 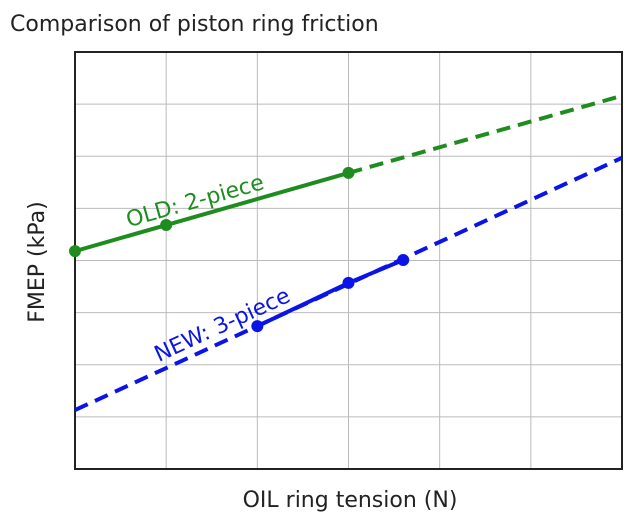 What do you see at coordinates (222, 326) in the screenshot?
I see `series-label: NEW: 3-piece` at bounding box center [222, 326].